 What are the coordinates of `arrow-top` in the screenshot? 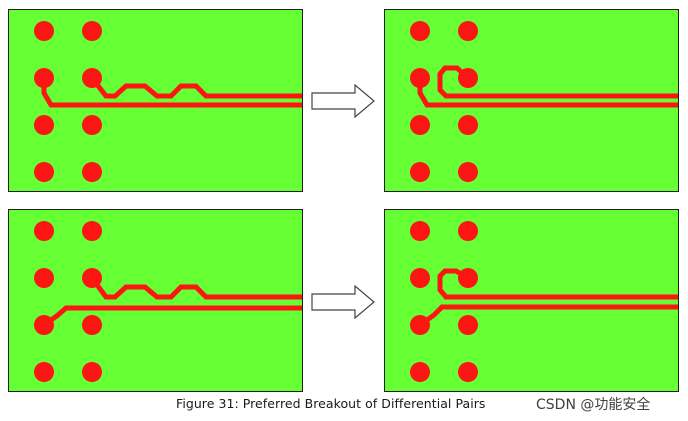 It's located at (343, 101).